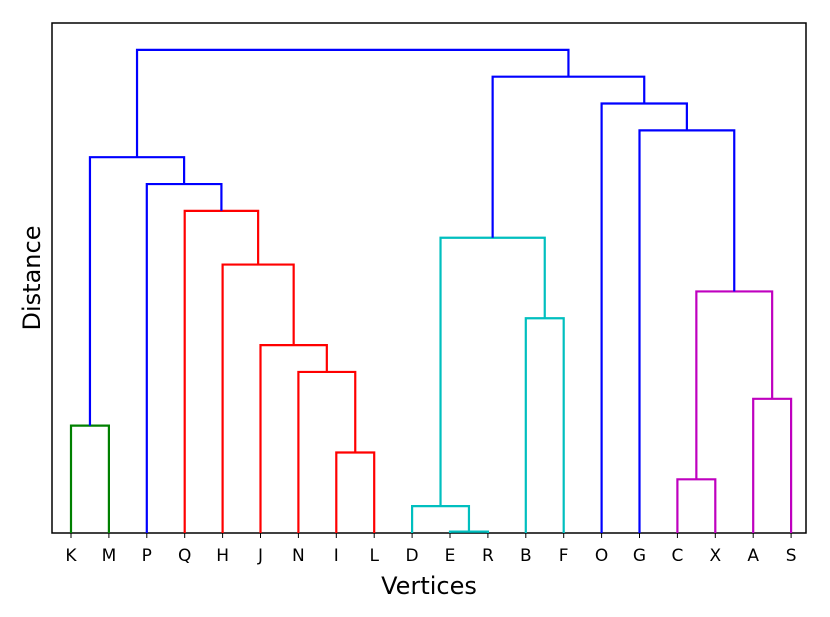 The height and width of the screenshot is (617, 830). What do you see at coordinates (639, 556) in the screenshot?
I see `x-tick-label-g: G` at bounding box center [639, 556].